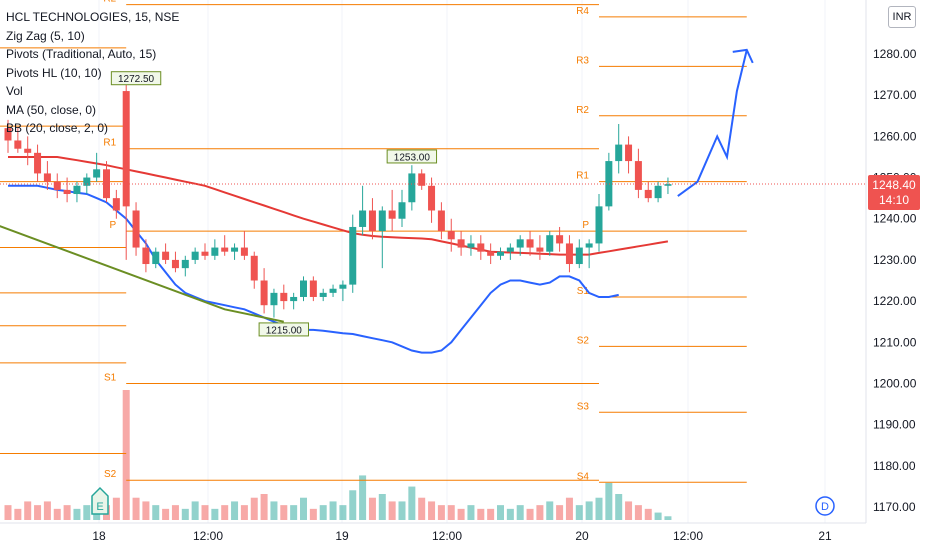  What do you see at coordinates (284, 330) in the screenshot?
I see `zigzag-price-label: 1215.00` at bounding box center [284, 330].